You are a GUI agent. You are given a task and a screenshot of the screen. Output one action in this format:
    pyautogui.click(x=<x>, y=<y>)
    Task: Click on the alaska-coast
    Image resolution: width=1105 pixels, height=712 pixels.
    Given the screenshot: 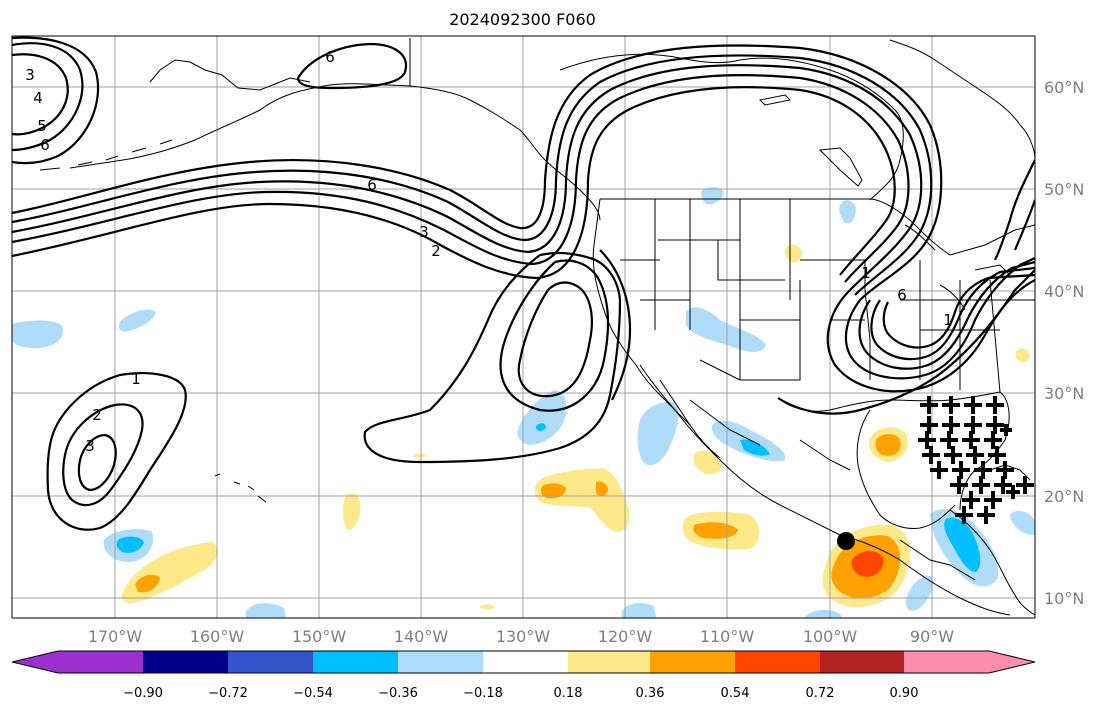 What is the action you would take?
    pyautogui.click(x=335, y=129)
    